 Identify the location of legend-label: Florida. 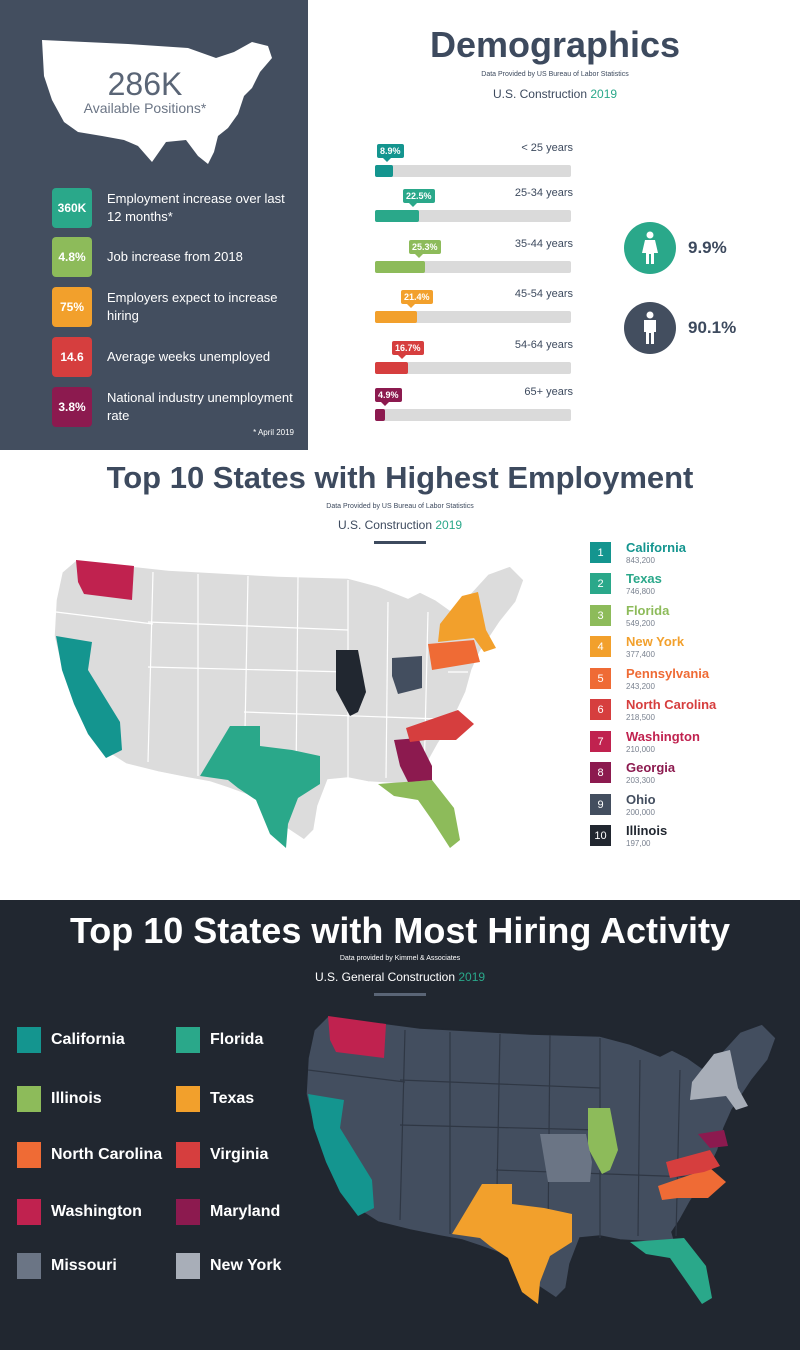
(237, 1039).